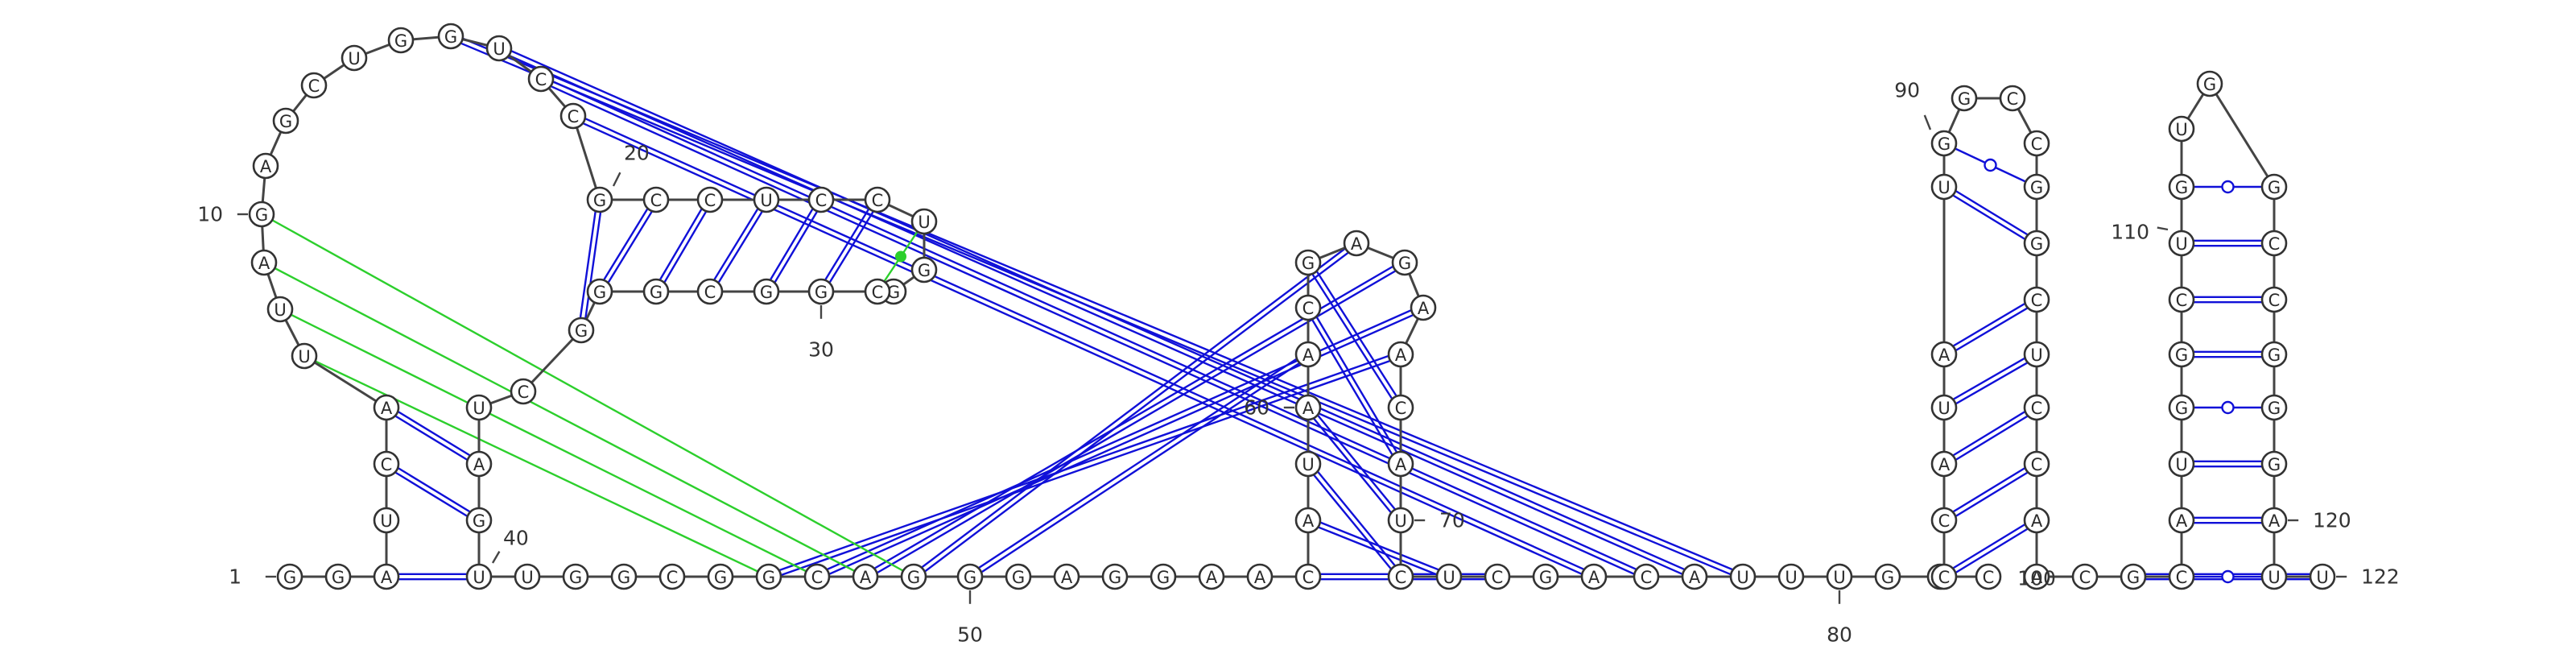  I want to click on nucleotide-letter: A, so click(2182, 521).